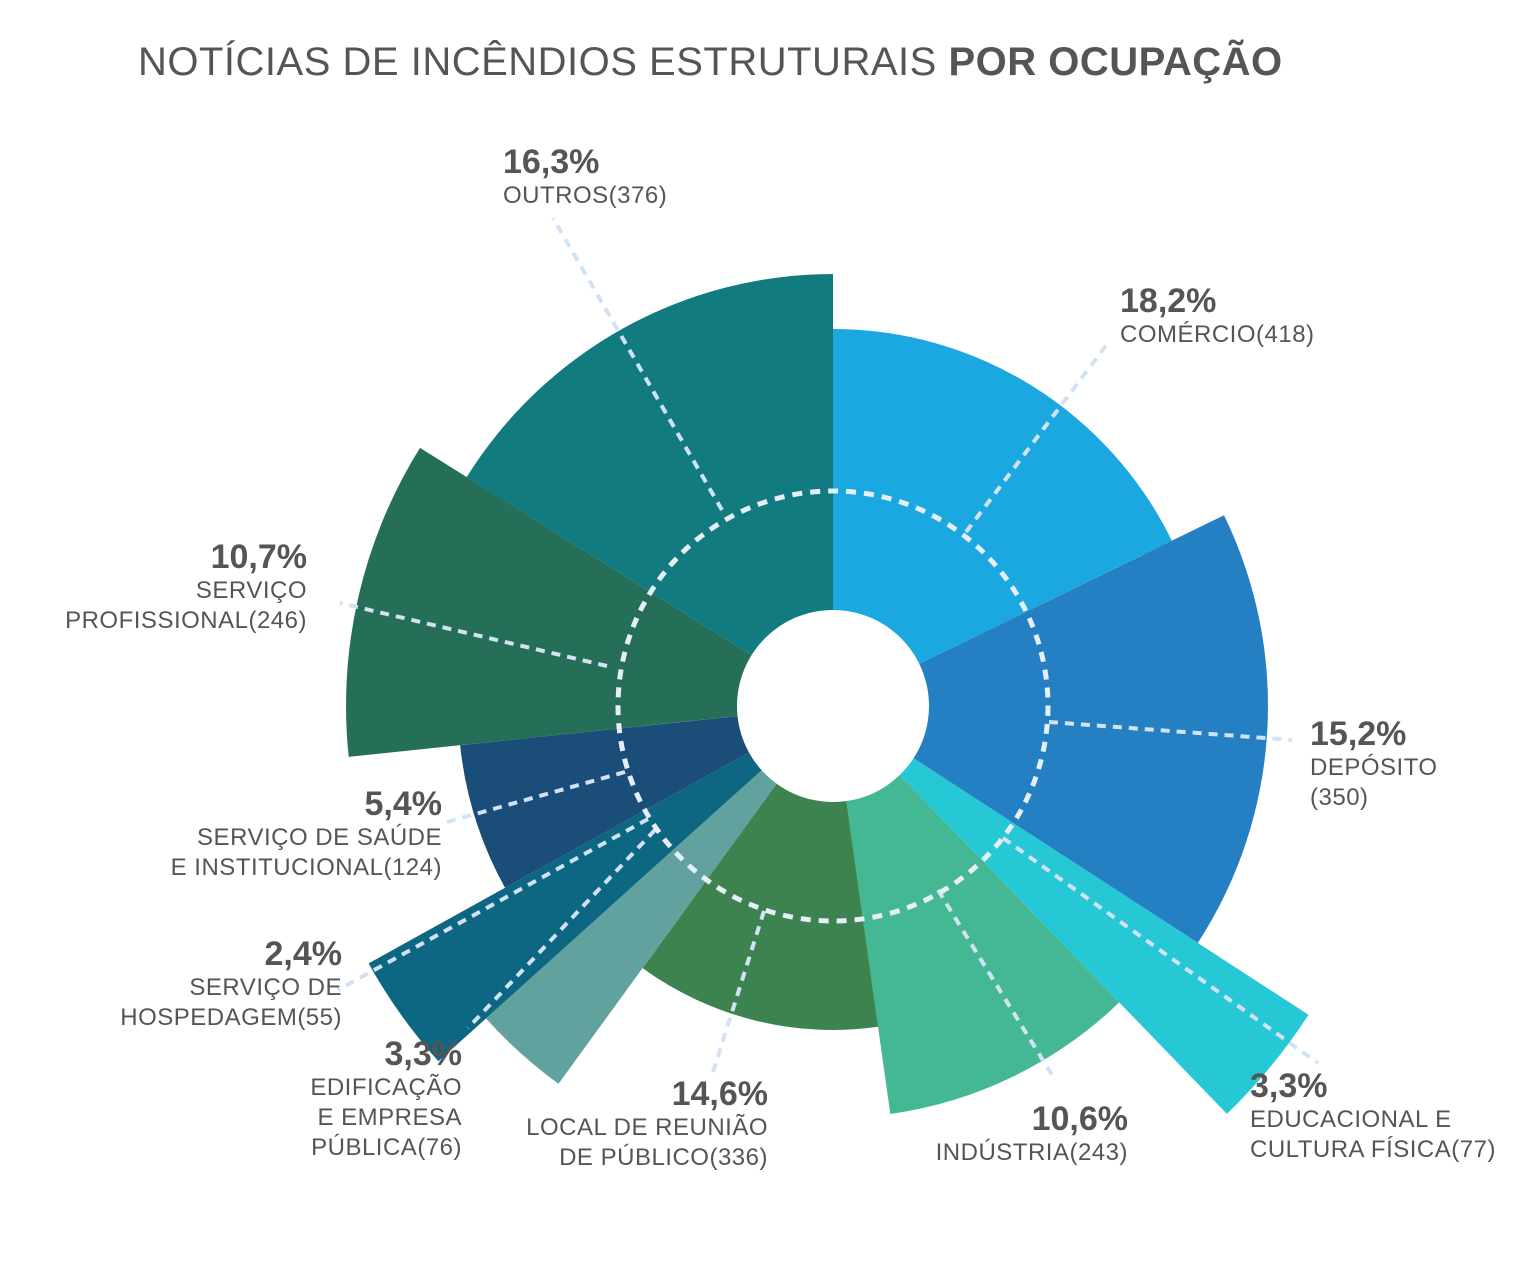  Describe the element at coordinates (551, 162) in the screenshot. I see `label-percent: 16,3%` at that location.